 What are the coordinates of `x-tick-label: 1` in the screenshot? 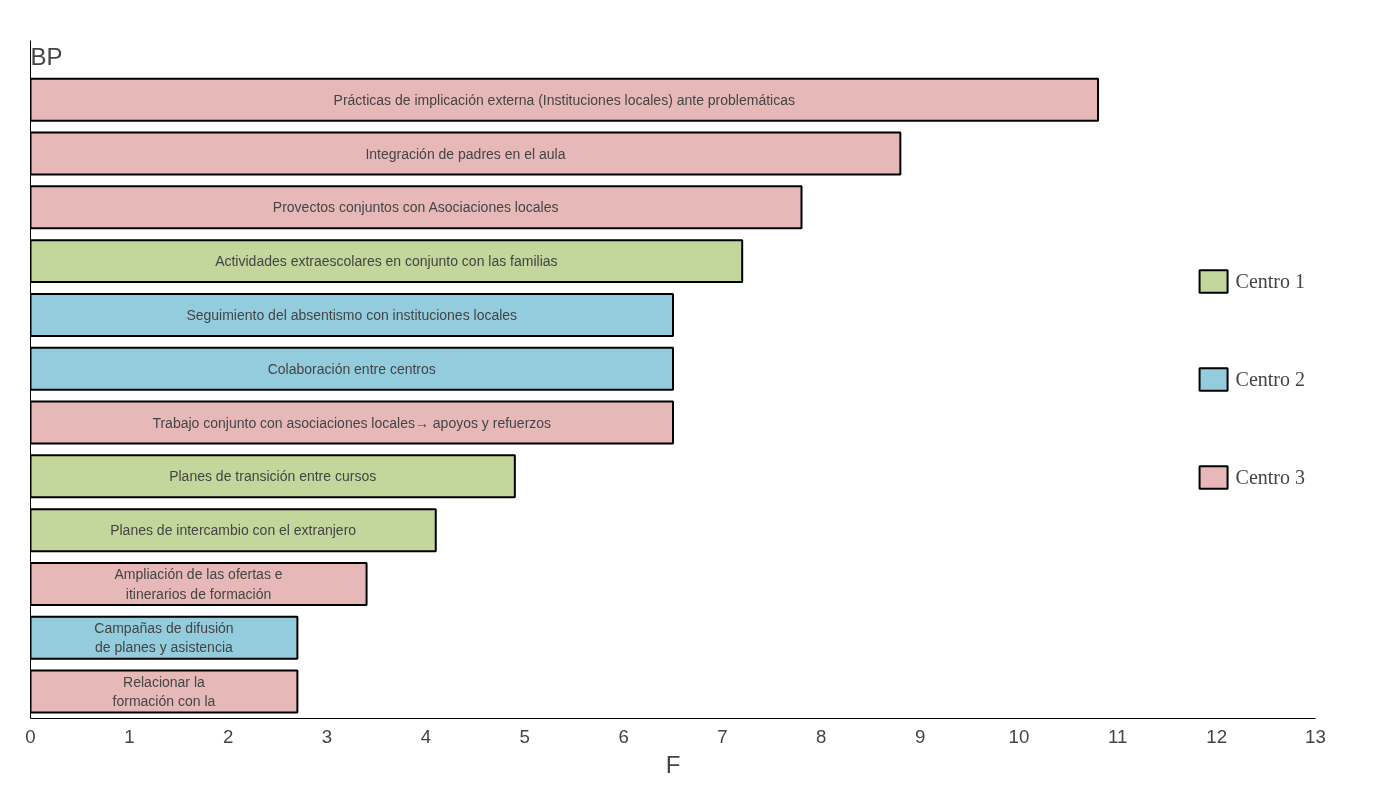 It's located at (129, 736).